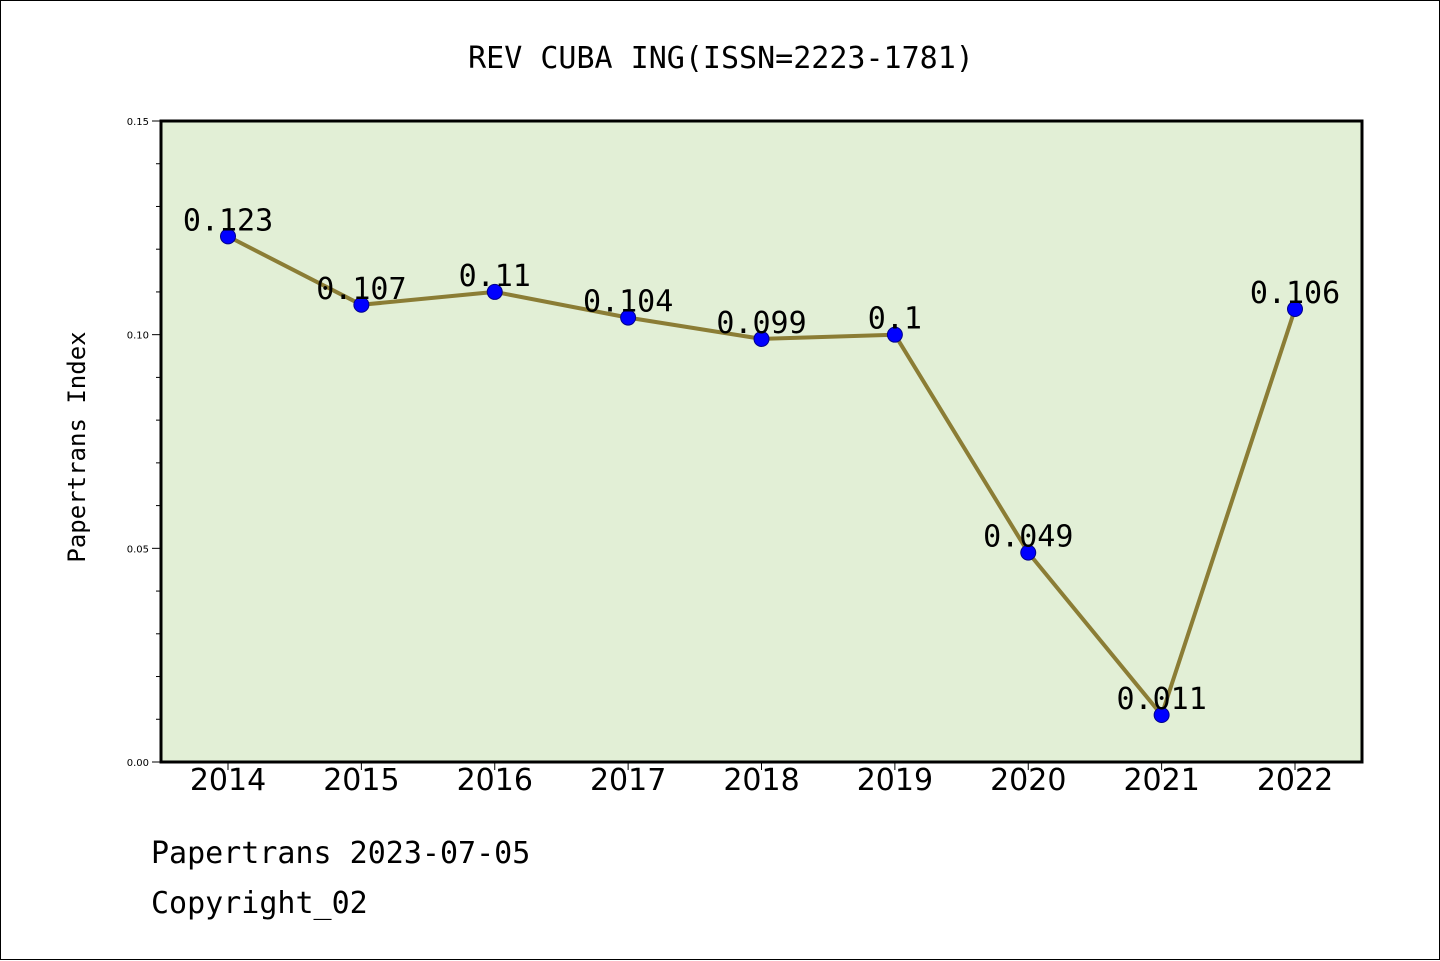  What do you see at coordinates (1028, 537) in the screenshot?
I see `data-label: 0.049` at bounding box center [1028, 537].